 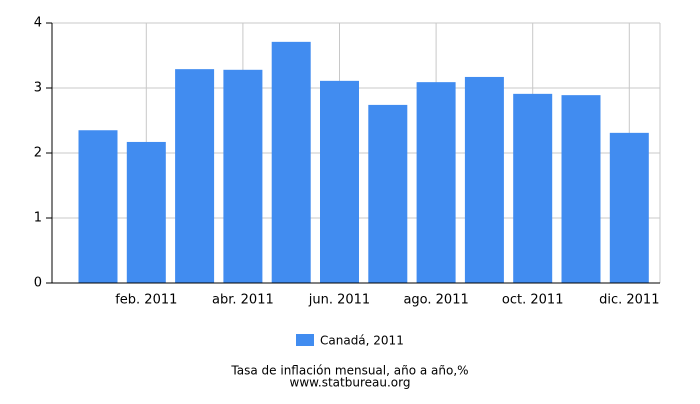 I want to click on x-tick-label: ago. 2011, so click(x=435, y=300).